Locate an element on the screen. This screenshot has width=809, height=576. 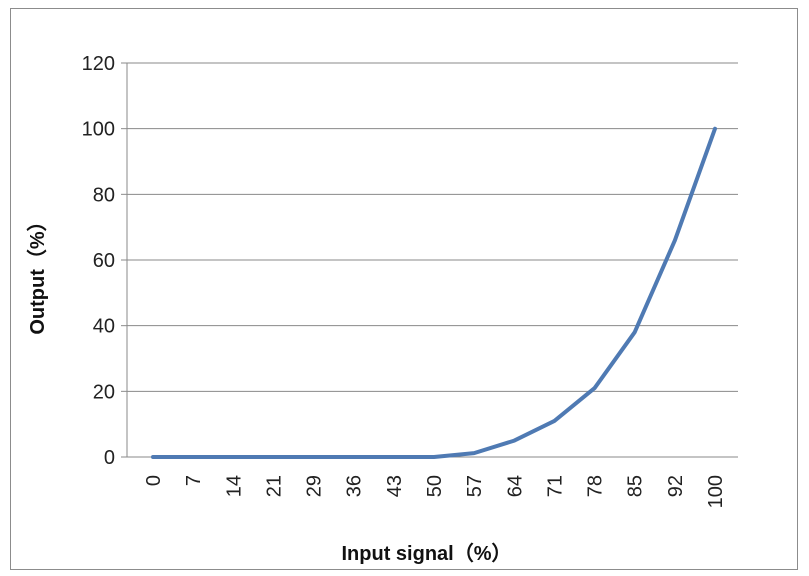
x-tick-label: 78 is located at coordinates (596, 486).